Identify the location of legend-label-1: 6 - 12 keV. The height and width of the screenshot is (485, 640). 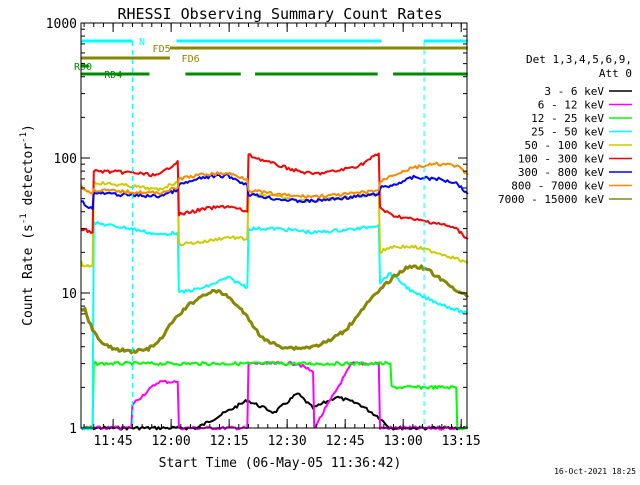
(571, 105).